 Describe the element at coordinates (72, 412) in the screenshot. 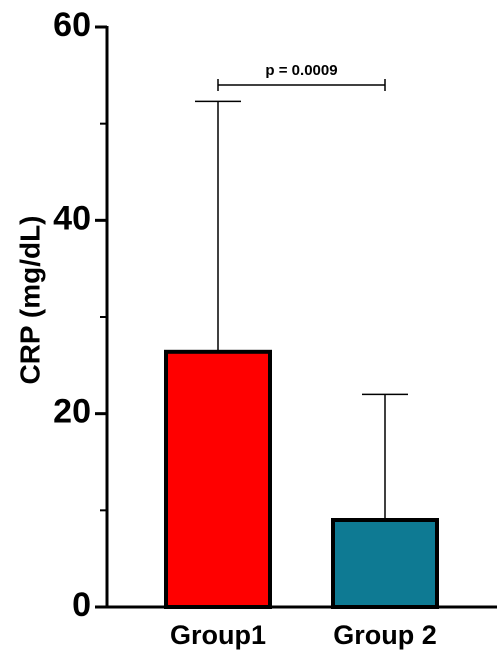

I see `y-tick-label: 20` at that location.